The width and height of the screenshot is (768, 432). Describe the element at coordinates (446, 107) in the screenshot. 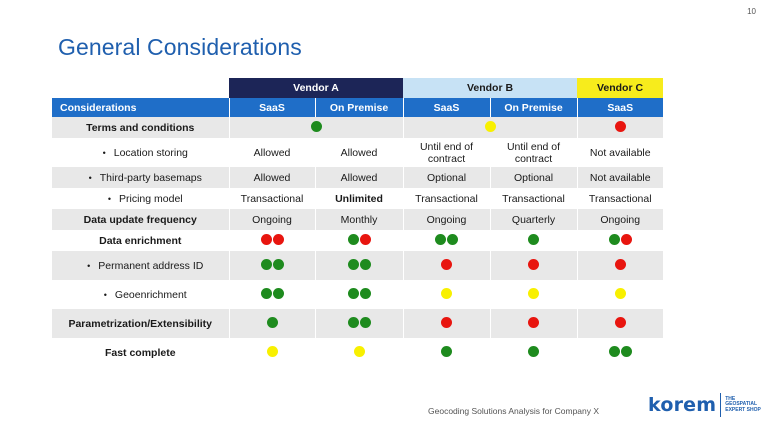

I see `column-header-vendor-b-saas: SaaS` at that location.